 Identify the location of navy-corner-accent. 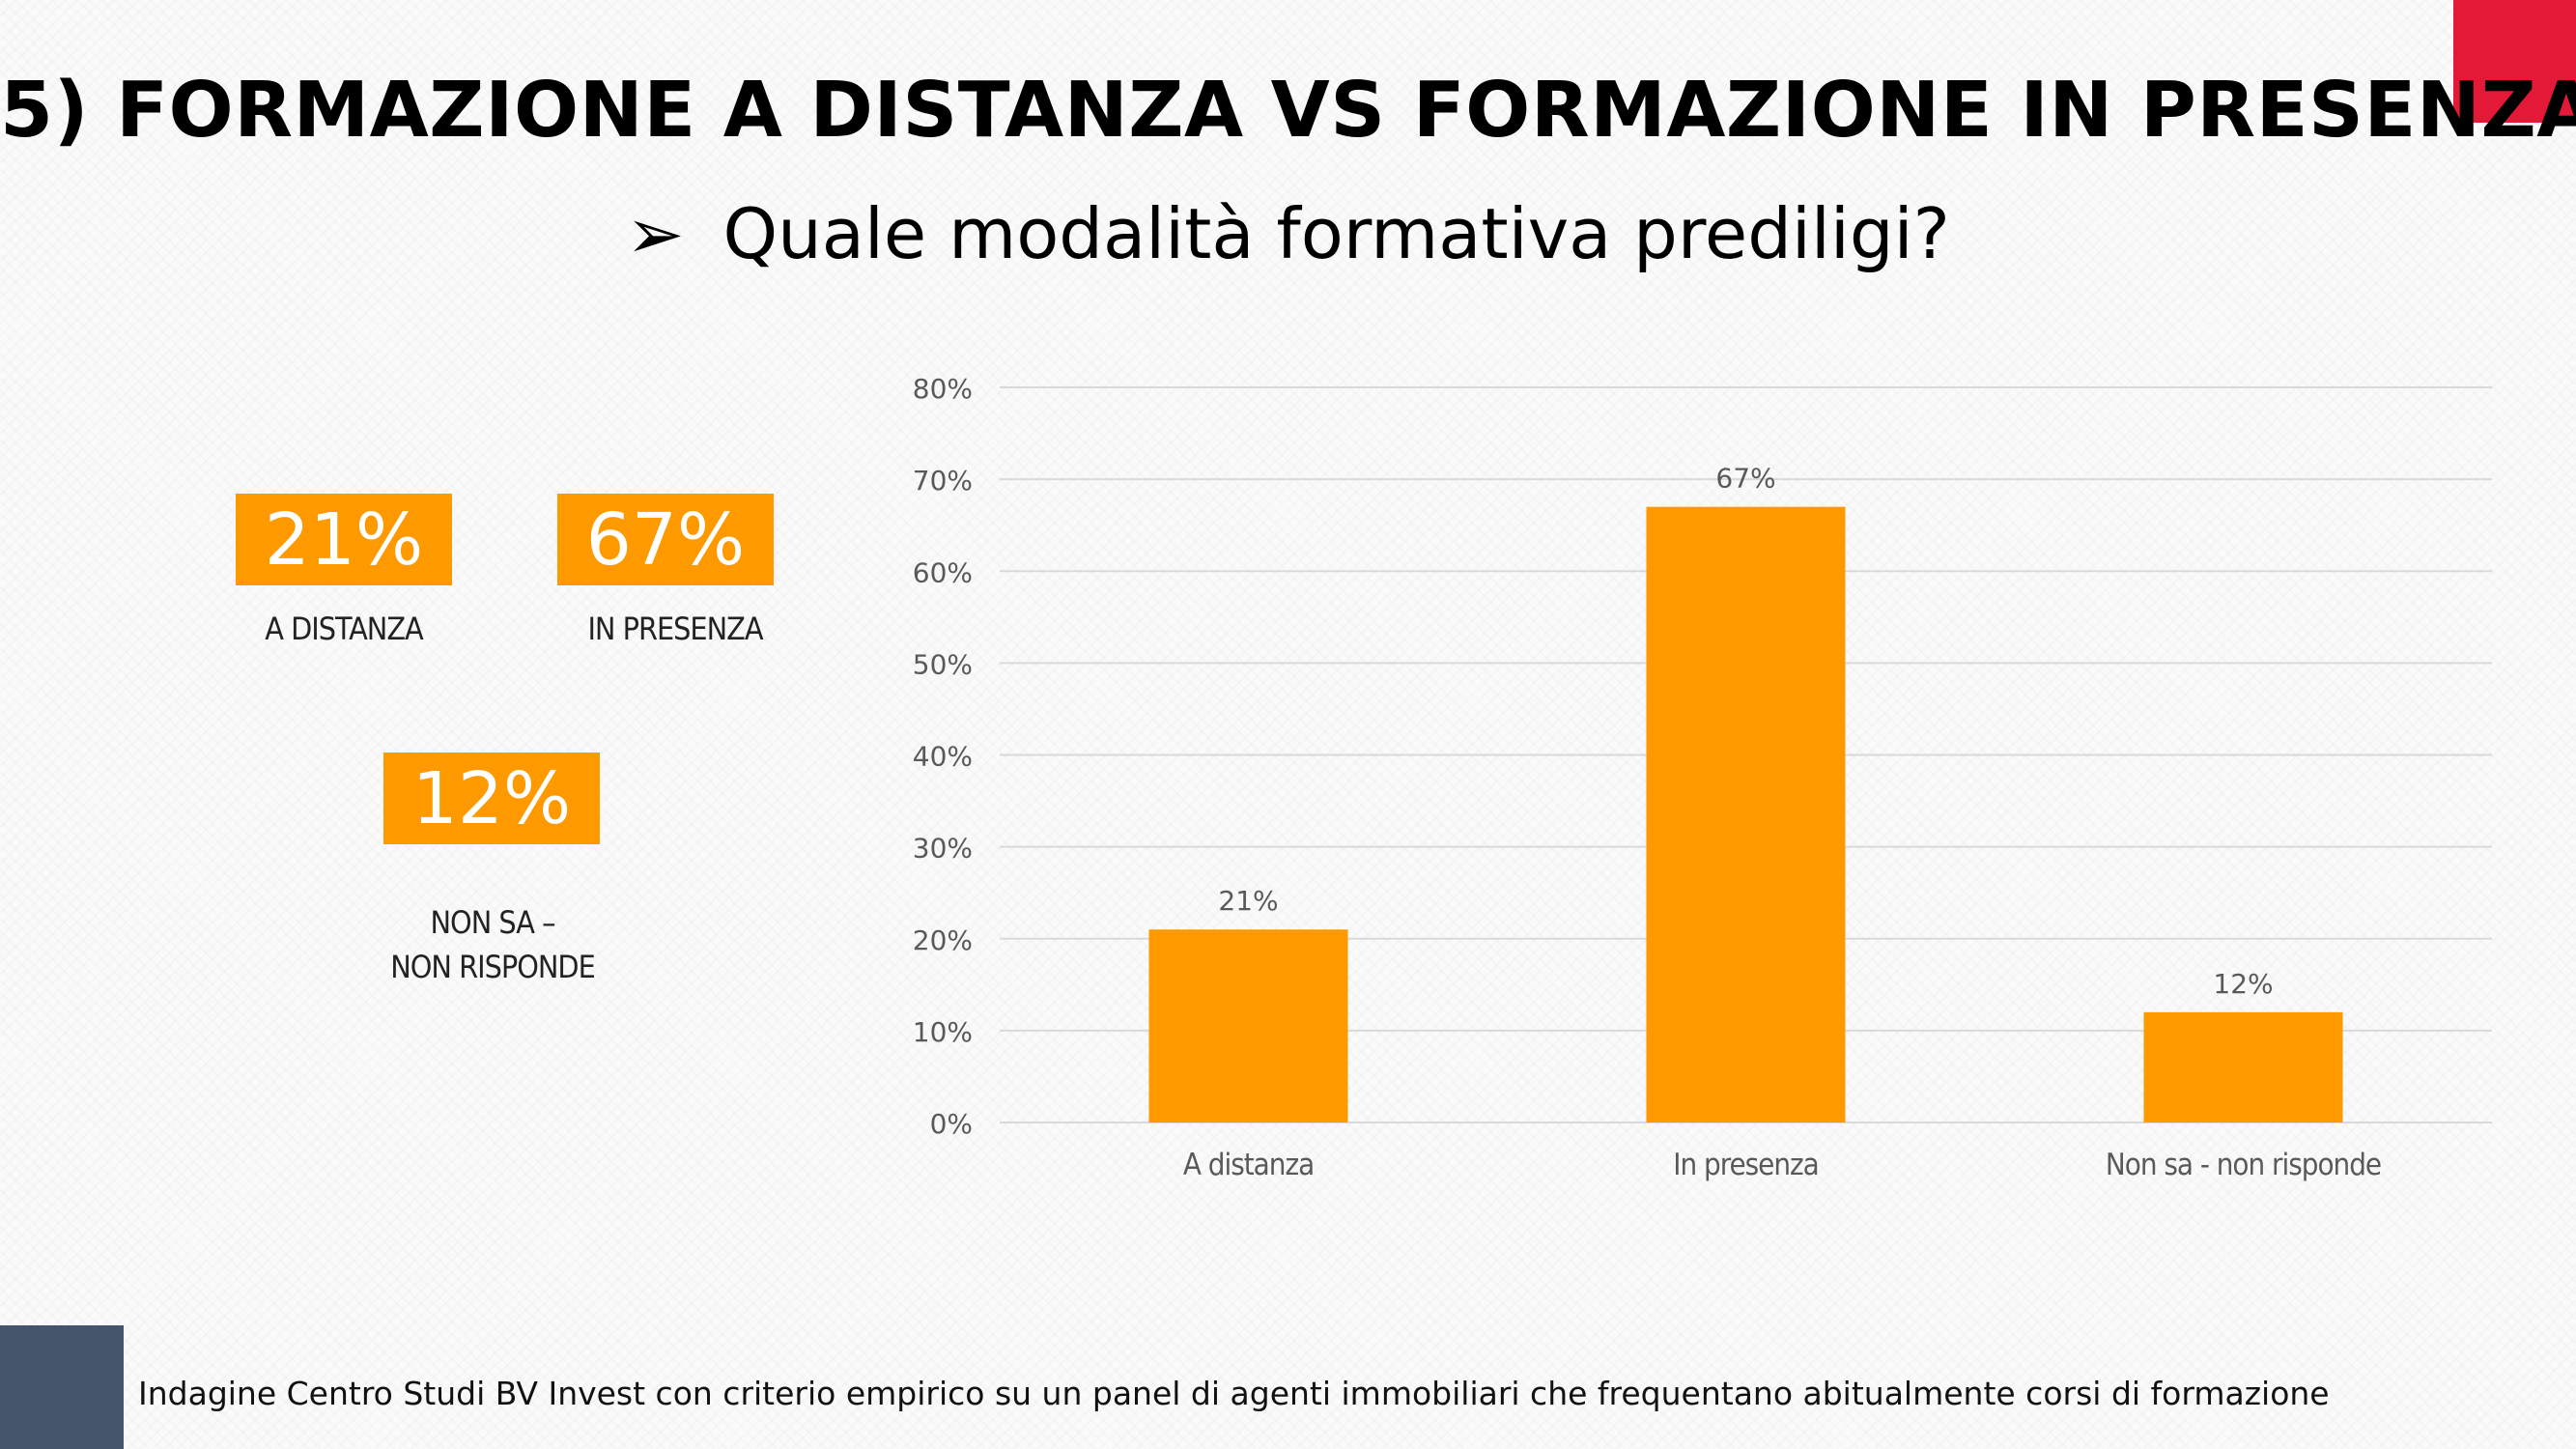
(62, 1387).